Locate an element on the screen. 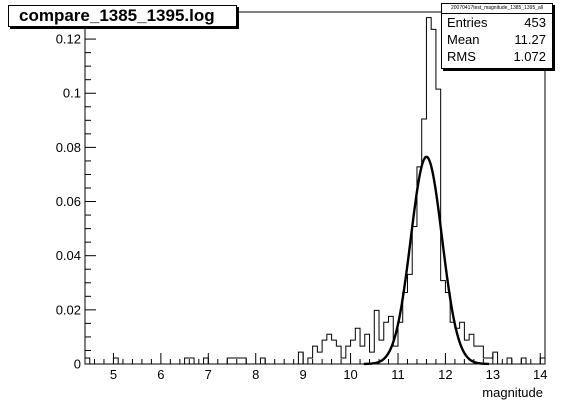  y-tick-label: 0.08 is located at coordinates (68, 147).